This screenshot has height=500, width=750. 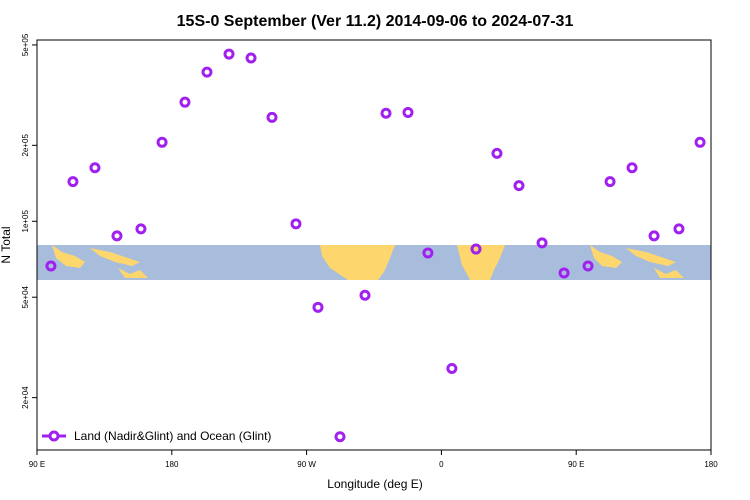 I want to click on y-tick-label: 5e+04, so click(x=25, y=296).